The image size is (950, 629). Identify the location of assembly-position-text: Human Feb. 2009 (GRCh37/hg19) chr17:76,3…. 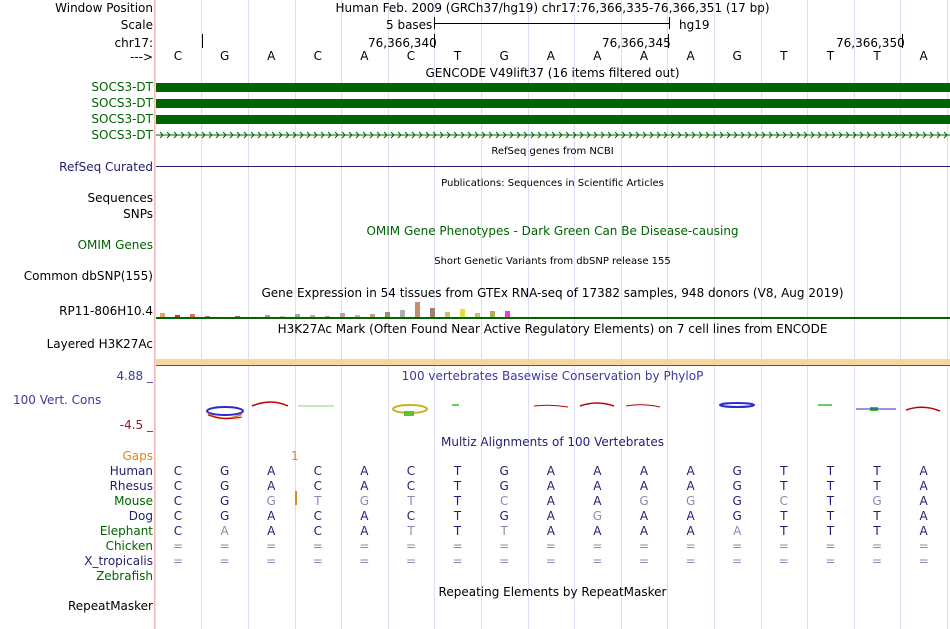
(552, 8).